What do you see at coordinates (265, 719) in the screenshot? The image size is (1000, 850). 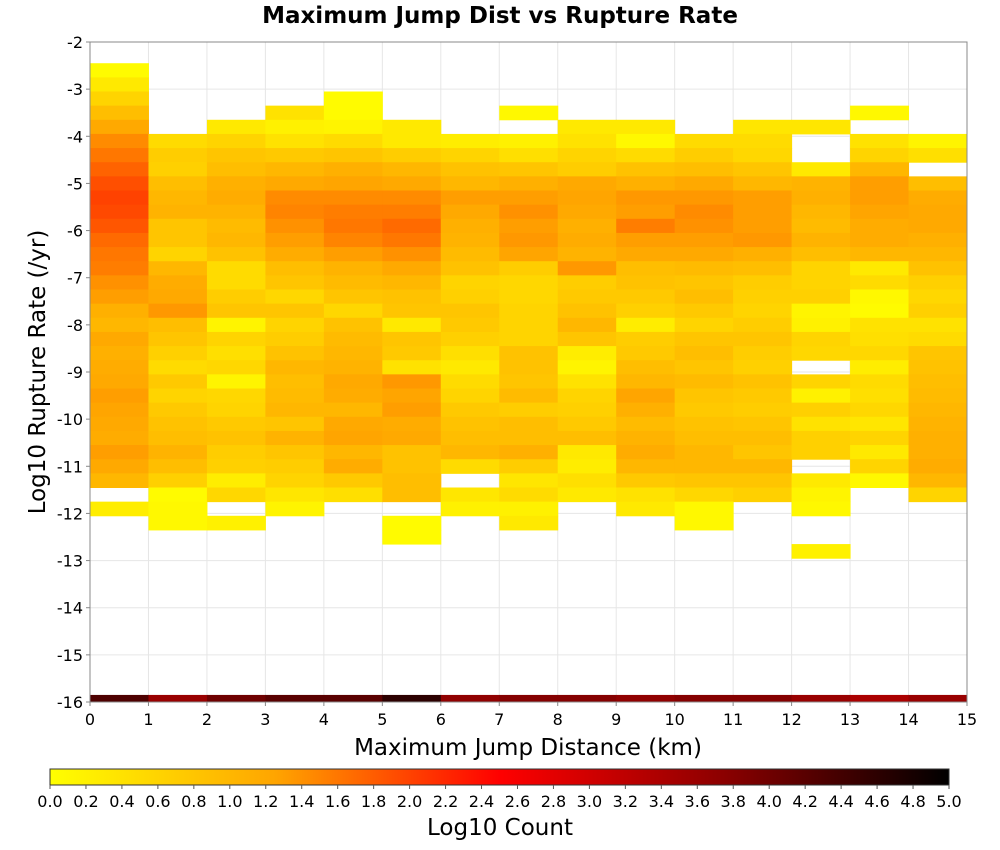 I see `x-tick-label: 3` at bounding box center [265, 719].